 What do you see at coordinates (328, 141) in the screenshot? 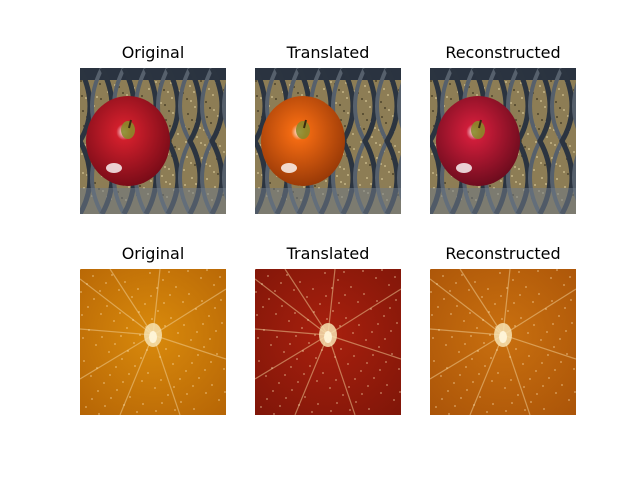
I see `orange-on-mesh-image` at bounding box center [328, 141].